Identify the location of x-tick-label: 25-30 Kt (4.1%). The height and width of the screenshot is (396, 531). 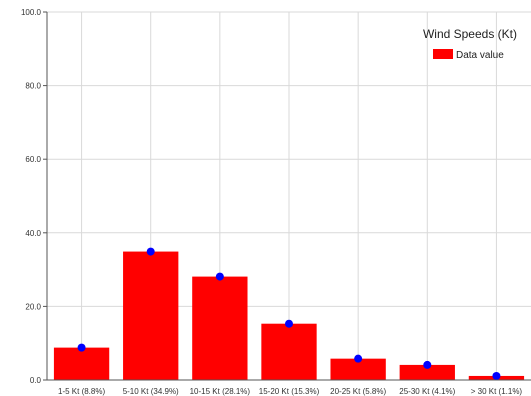
(427, 391).